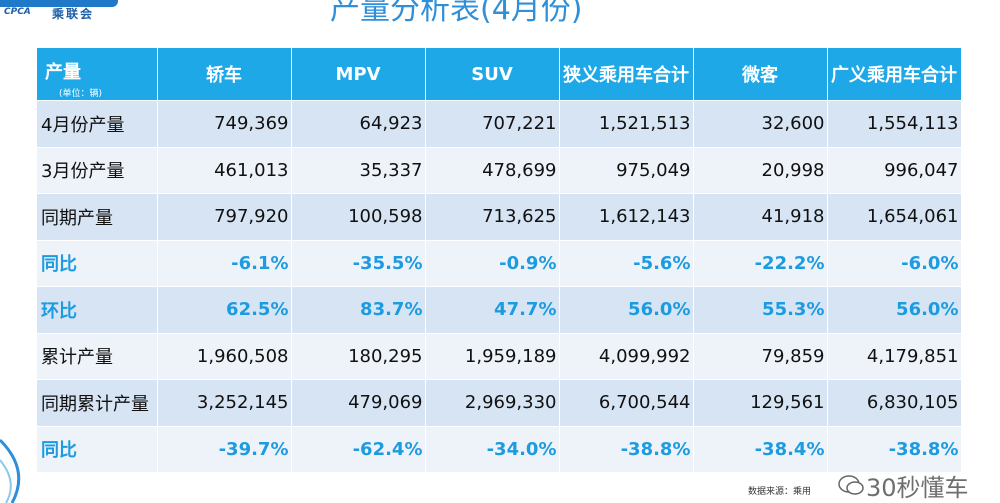  What do you see at coordinates (760, 263) in the screenshot?
I see `table-cell: -22.2%` at bounding box center [760, 263].